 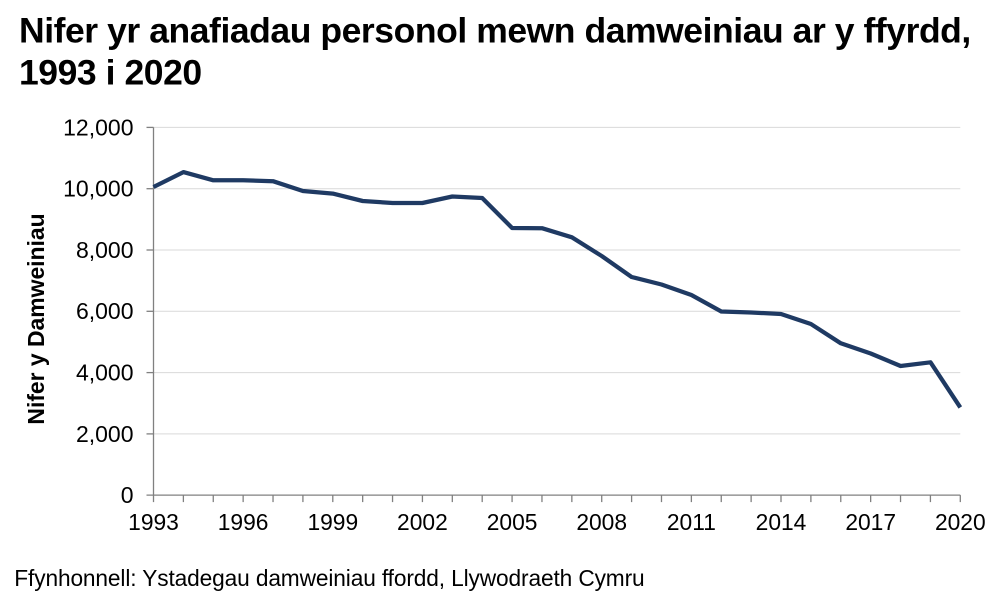 I want to click on svg-text: 1993, so click(x=153, y=522).